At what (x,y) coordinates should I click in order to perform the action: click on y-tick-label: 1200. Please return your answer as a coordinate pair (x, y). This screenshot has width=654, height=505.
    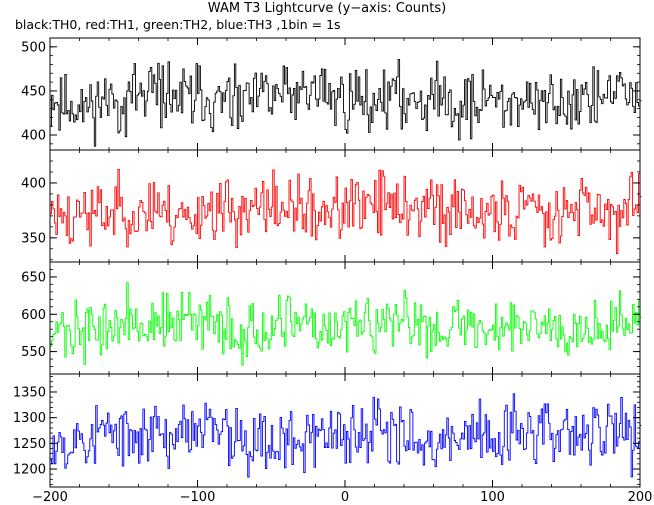
    Looking at the image, I should click on (29, 470).